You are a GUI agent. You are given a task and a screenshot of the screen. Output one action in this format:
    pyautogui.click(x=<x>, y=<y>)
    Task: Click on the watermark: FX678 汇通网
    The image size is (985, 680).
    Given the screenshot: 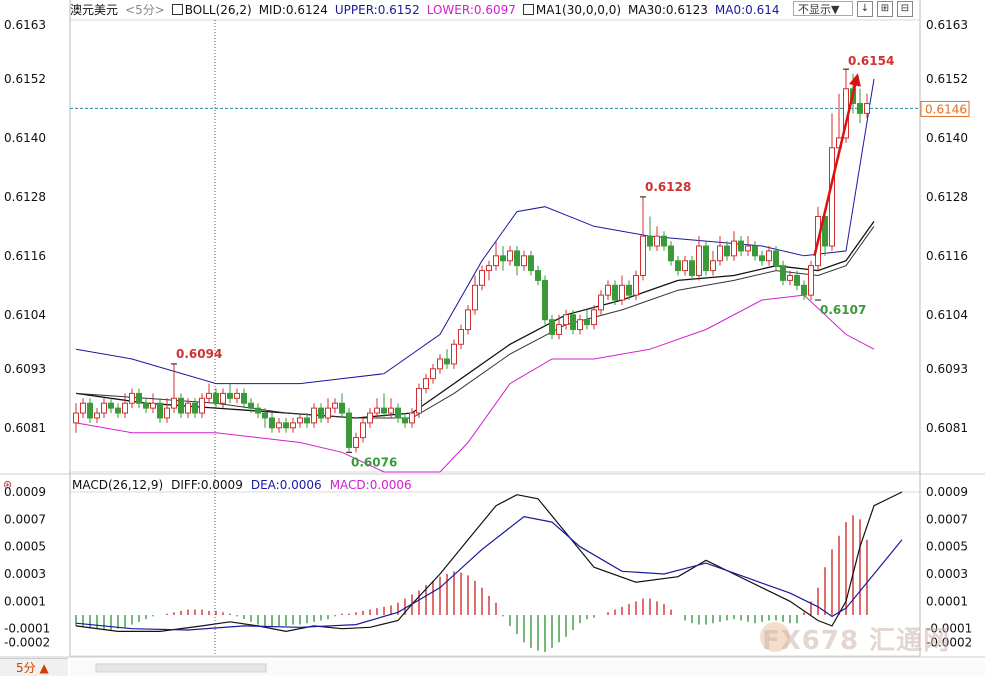 What is the action you would take?
    pyautogui.click(x=856, y=641)
    